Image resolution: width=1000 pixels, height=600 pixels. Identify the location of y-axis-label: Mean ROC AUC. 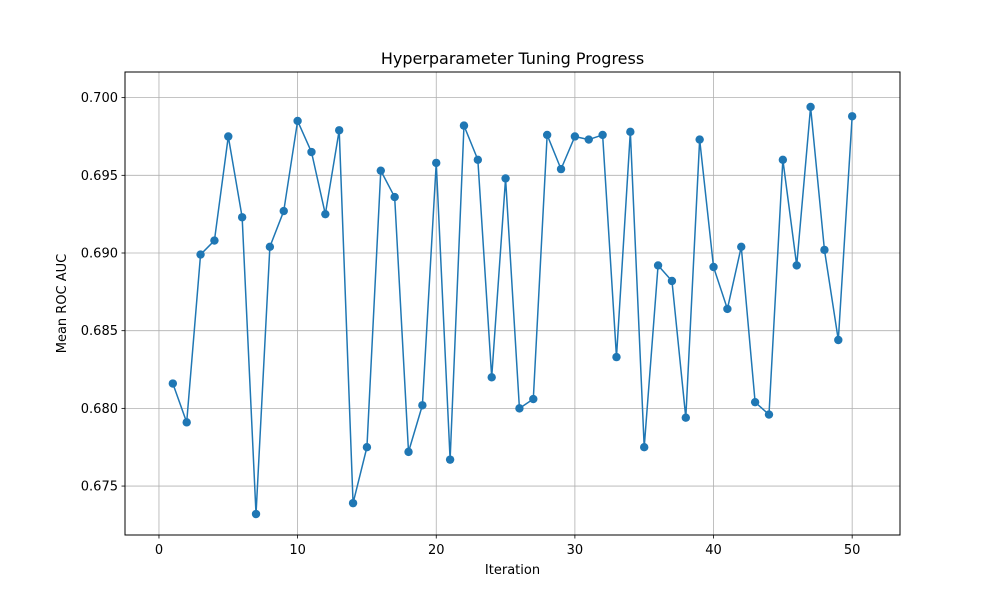
(62, 304).